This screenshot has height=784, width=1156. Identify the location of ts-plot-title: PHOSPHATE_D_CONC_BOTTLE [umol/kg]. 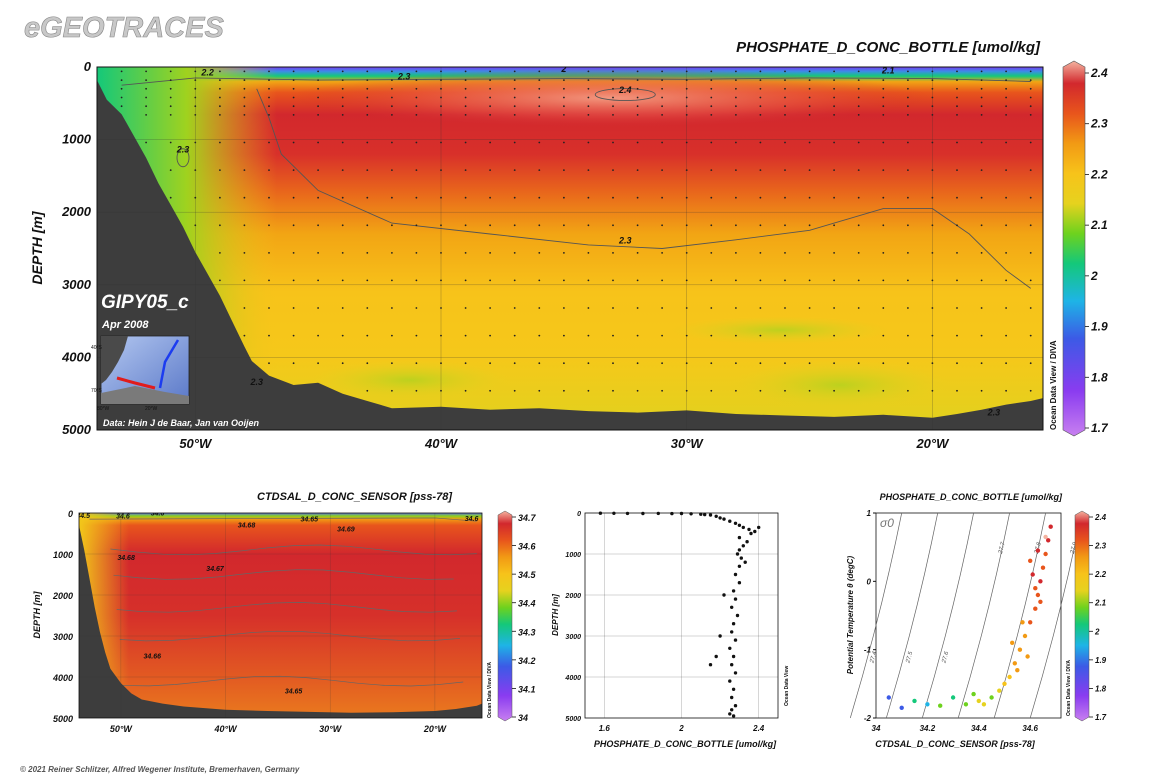
(971, 497).